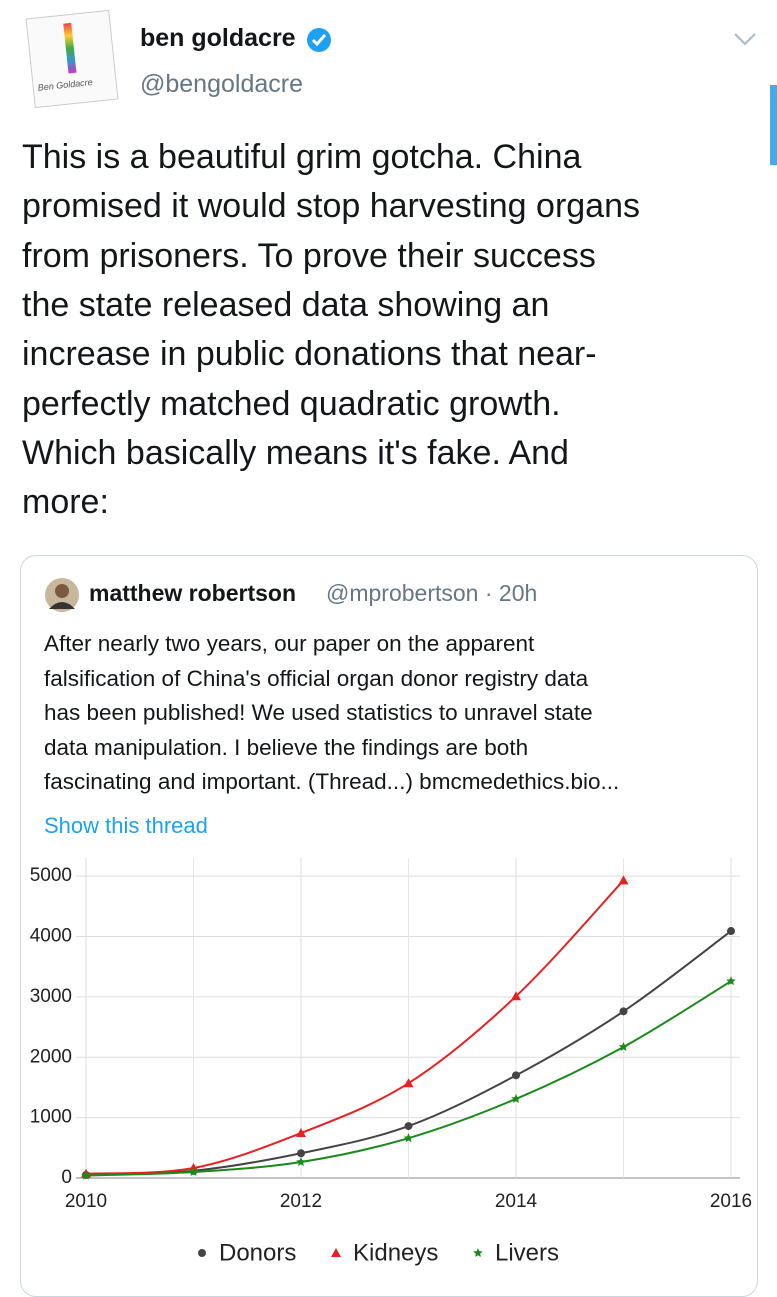 This screenshot has width=777, height=1297. I want to click on tweet-text-line: more:, so click(65, 502).